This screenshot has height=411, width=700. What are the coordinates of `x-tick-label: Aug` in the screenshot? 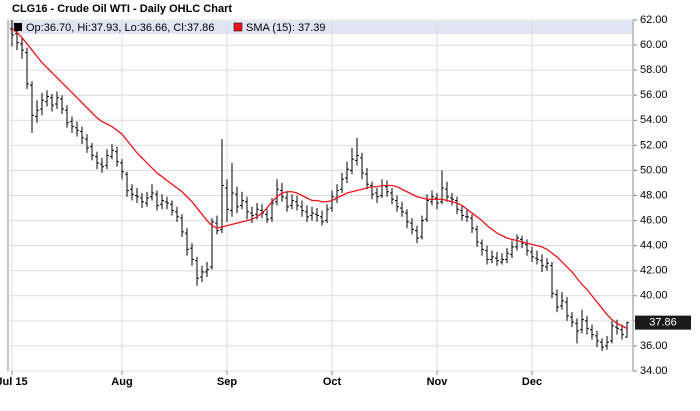 It's located at (121, 382).